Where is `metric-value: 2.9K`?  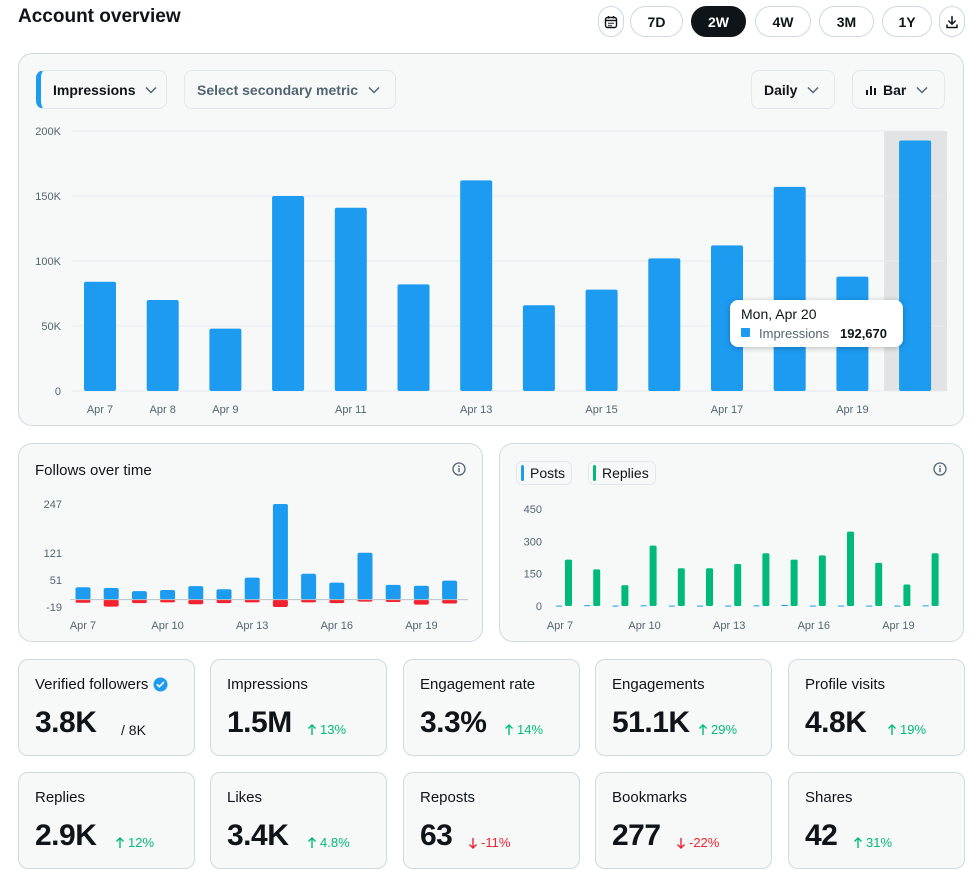
metric-value: 2.9K is located at coordinates (66, 835).